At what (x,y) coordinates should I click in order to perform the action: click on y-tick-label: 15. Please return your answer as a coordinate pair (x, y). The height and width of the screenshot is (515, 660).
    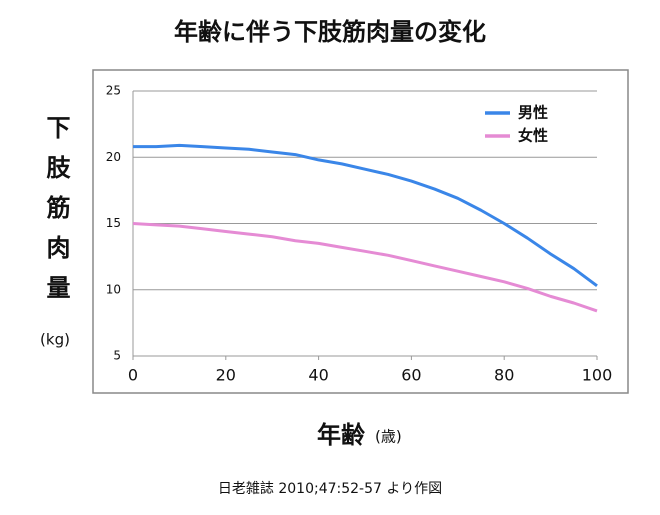
    Looking at the image, I should click on (113, 223).